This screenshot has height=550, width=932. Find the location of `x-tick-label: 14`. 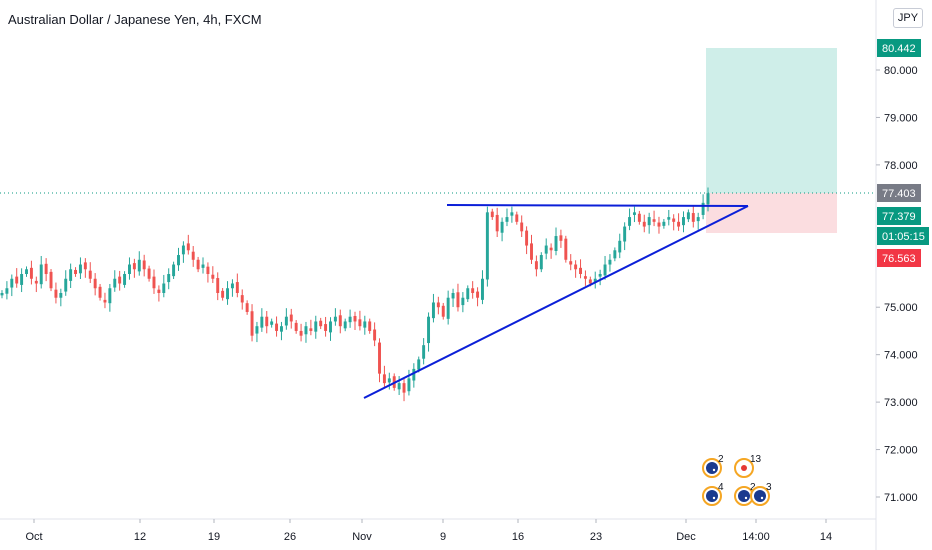

x-tick-label: 14 is located at coordinates (826, 537).